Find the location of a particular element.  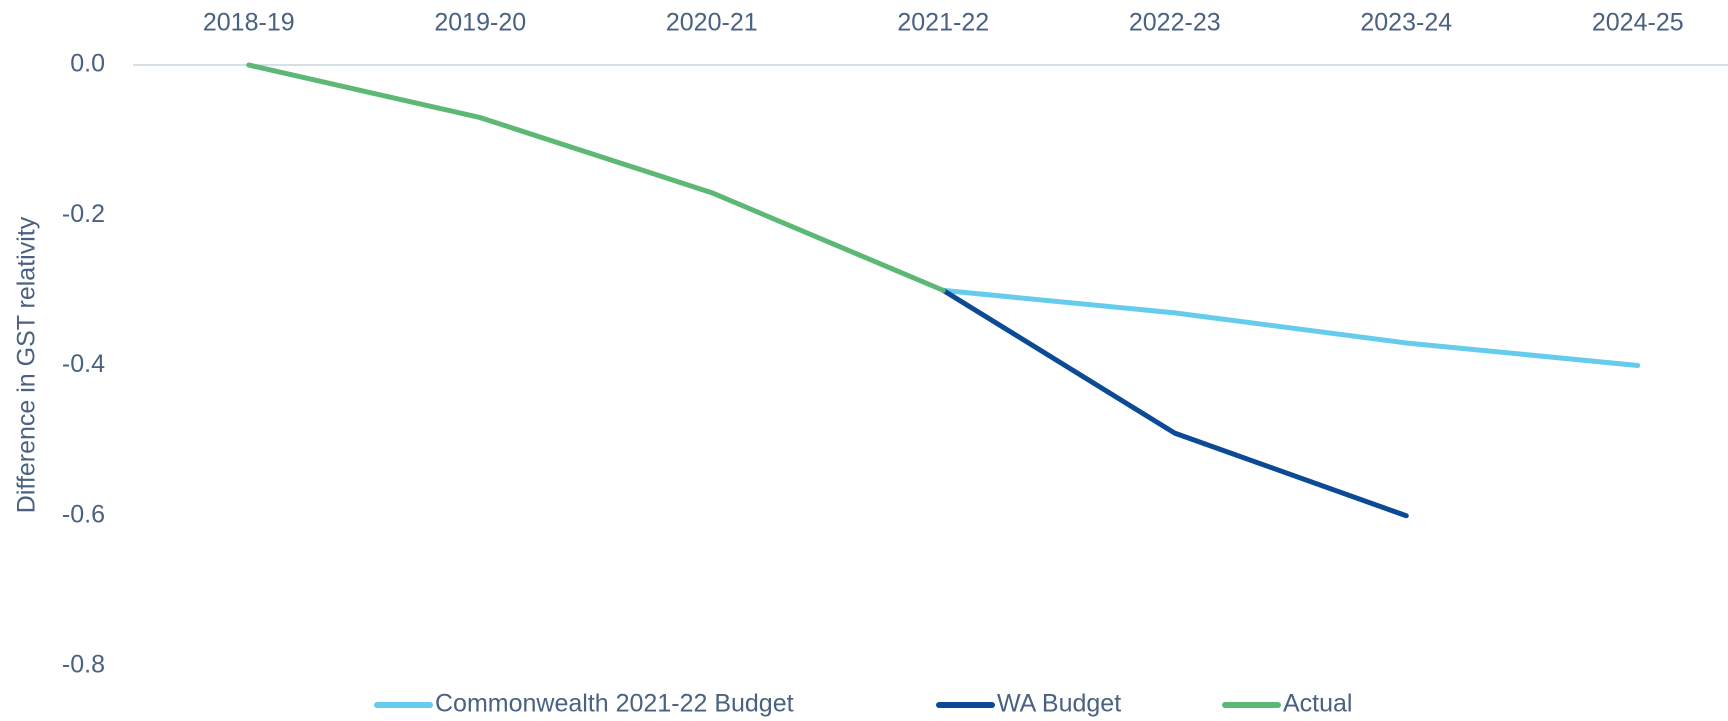

legend-label: Actual is located at coordinates (1317, 704).